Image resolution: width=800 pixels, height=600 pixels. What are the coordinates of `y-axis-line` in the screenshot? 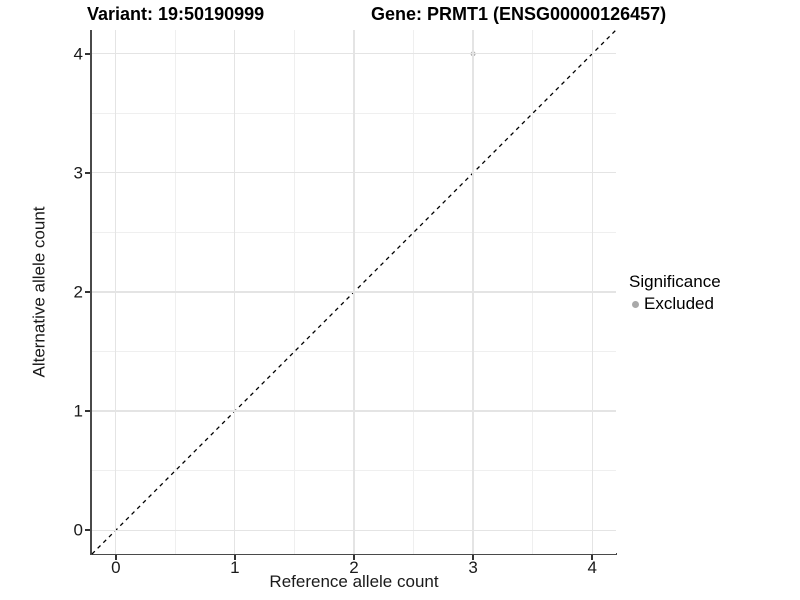 It's located at (91, 292).